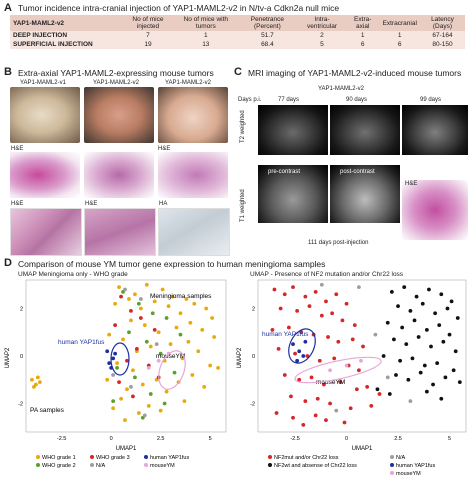 This screenshot has height=483, width=474. Describe the element at coordinates (61, 439) in the screenshot. I see `x-tick-label: -2.5` at that location.